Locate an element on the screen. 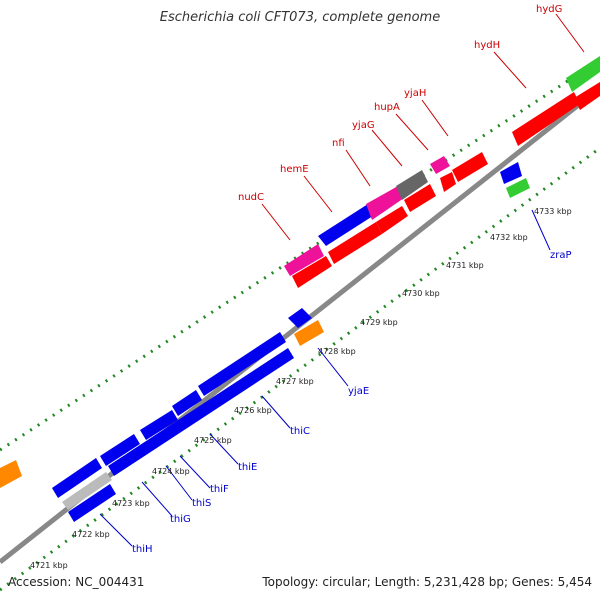  gene-label-yjaG: yjaG is located at coordinates (363, 125).